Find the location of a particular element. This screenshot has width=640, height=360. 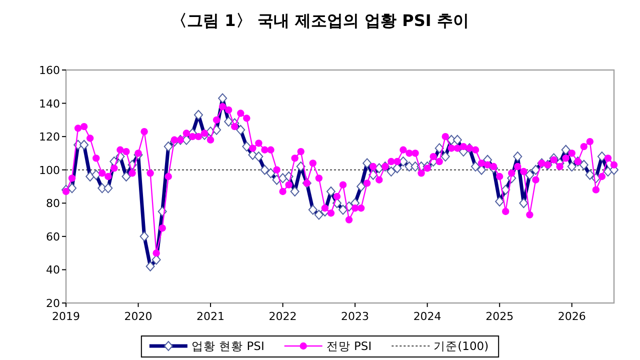

y-tick-label: 120 is located at coordinates (49, 137).